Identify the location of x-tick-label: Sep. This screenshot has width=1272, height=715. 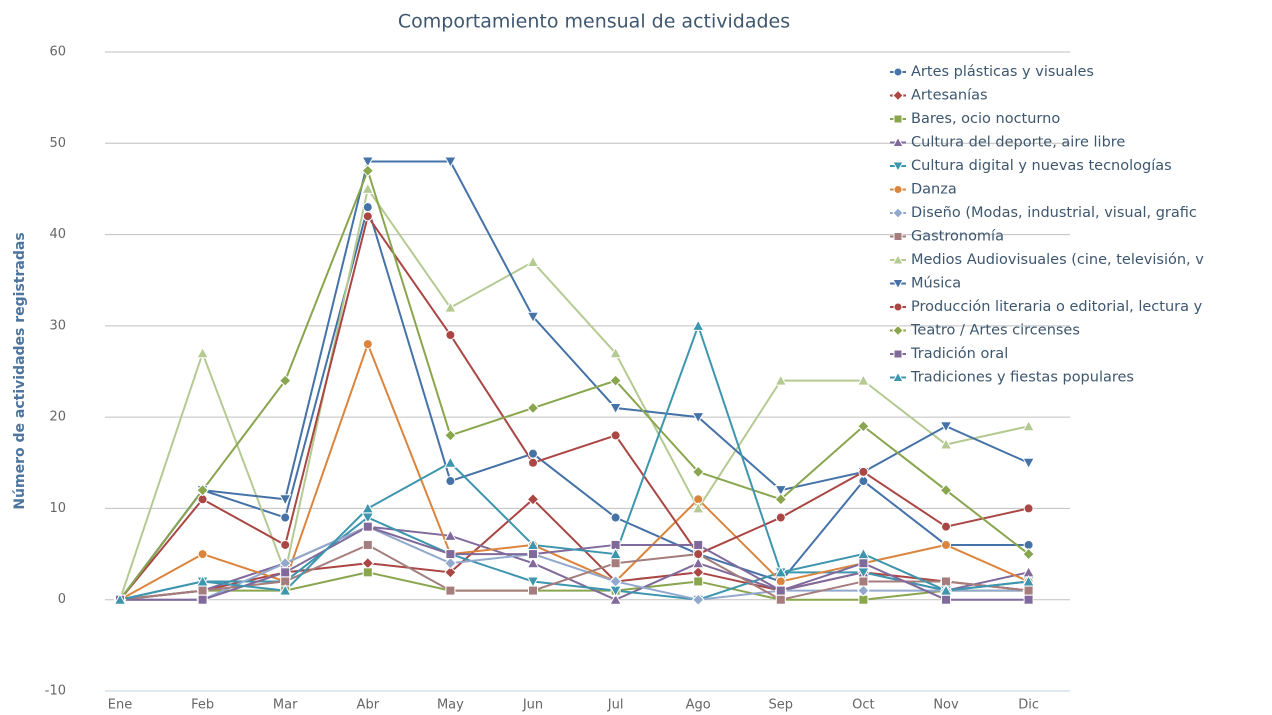
(781, 705).